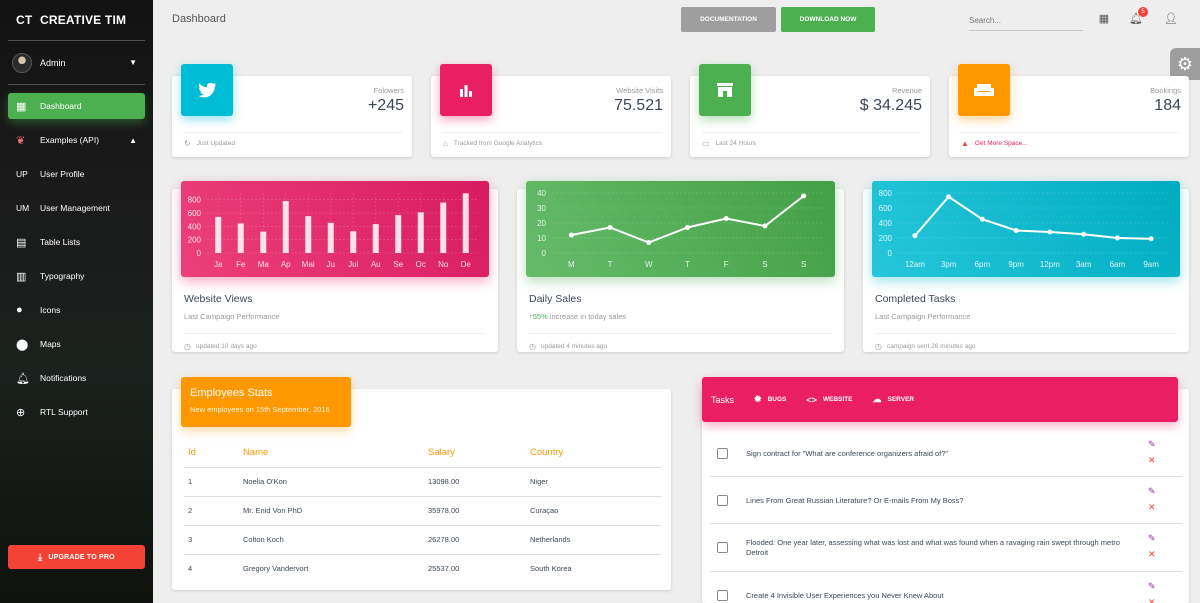 This screenshot has height=603, width=1200. What do you see at coordinates (62, 174) in the screenshot?
I see `sidebar-item-label: User Profile` at bounding box center [62, 174].